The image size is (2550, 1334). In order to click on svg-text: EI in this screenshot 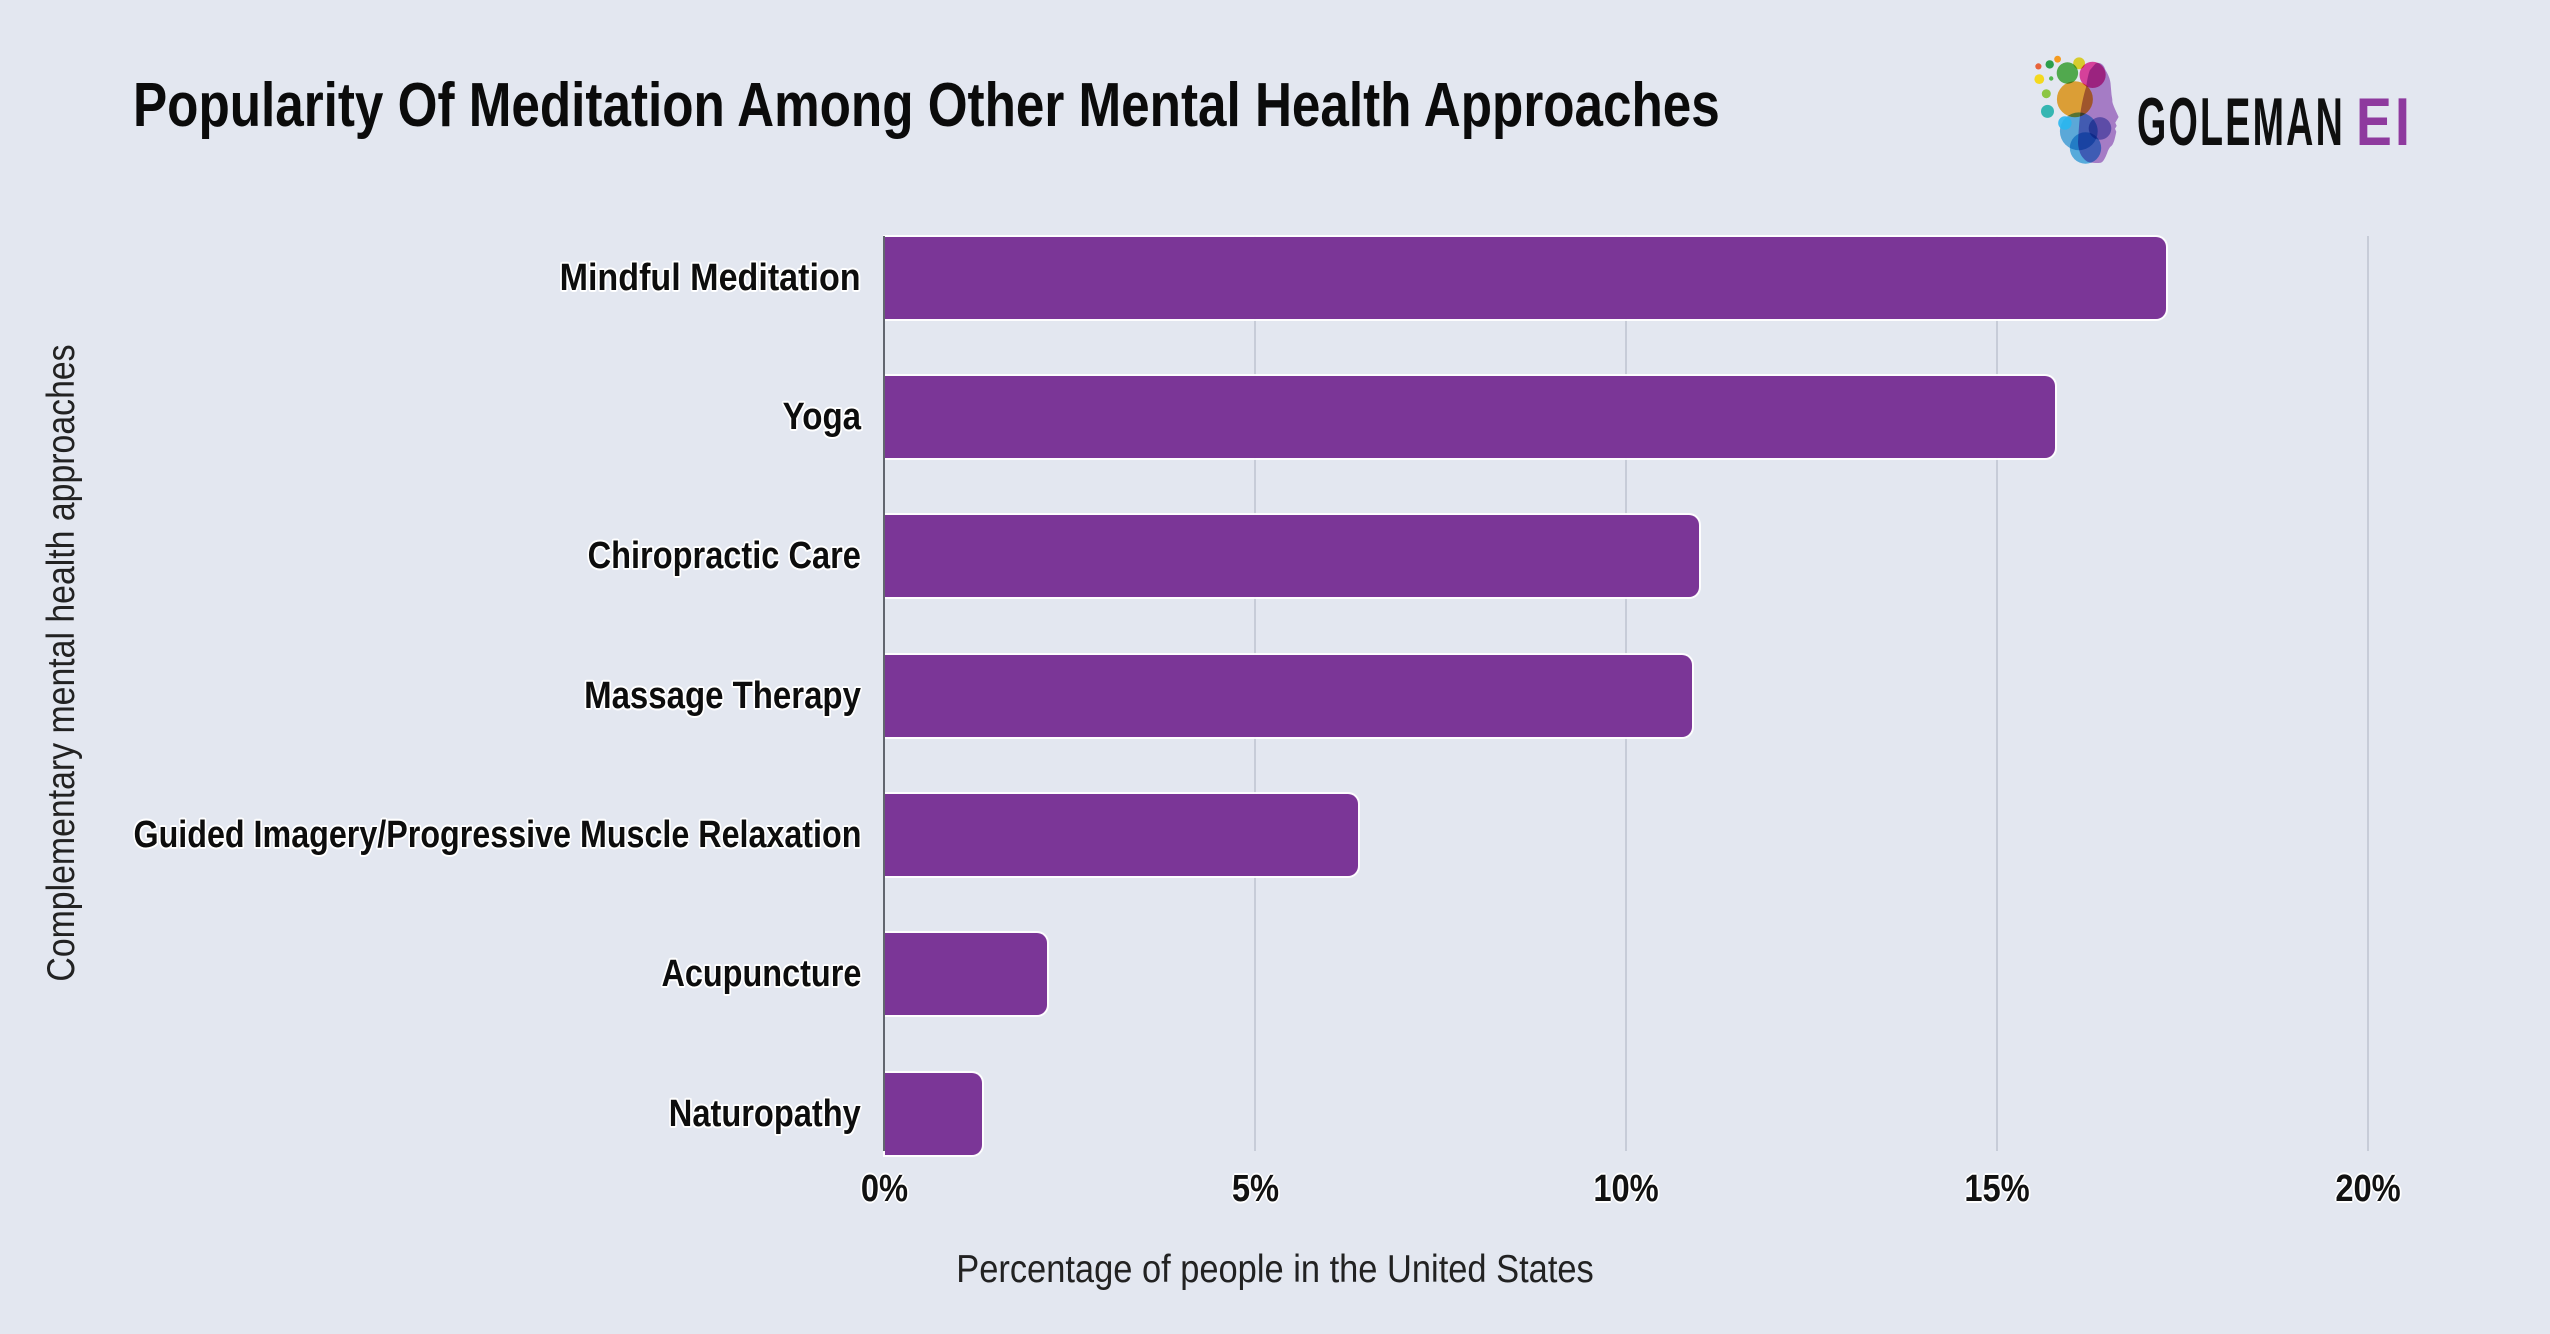, I will do `click(2384, 122)`.